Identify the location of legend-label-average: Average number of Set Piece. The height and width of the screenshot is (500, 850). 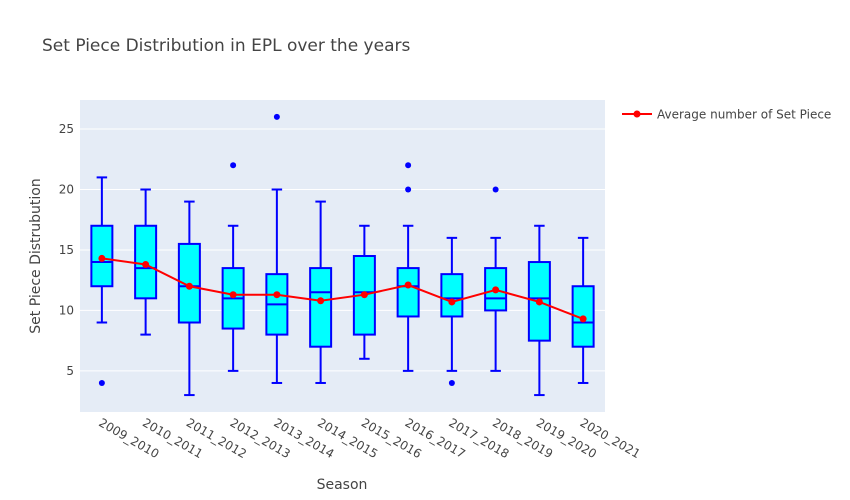
(744, 115).